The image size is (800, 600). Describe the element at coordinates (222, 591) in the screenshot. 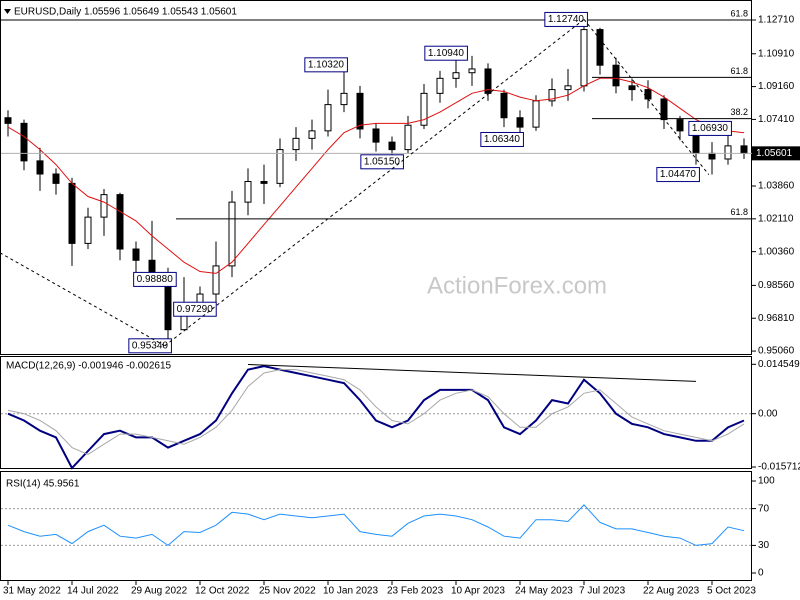

I see `x-tick-label: 12 Oct 2022` at that location.